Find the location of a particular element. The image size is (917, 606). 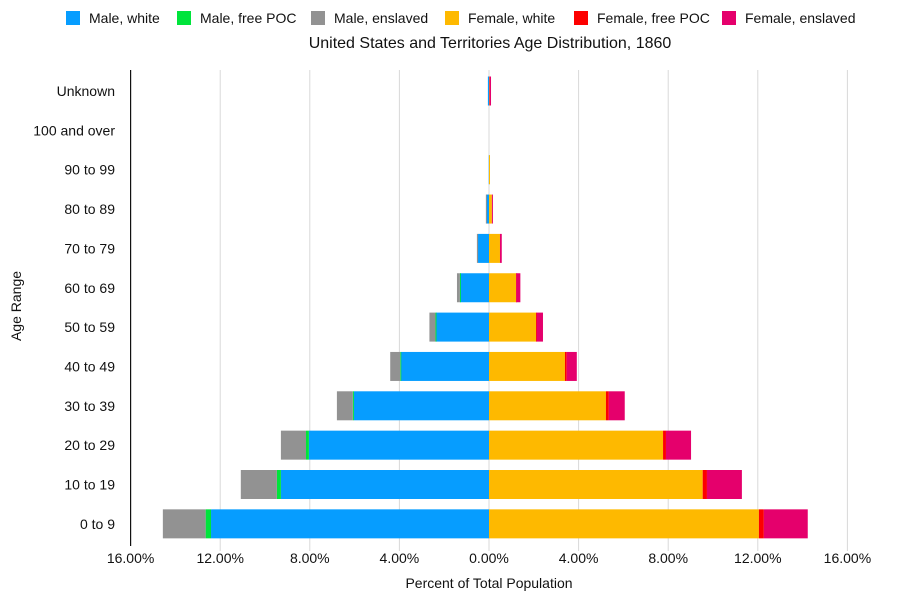

legend-item: Female, free POC is located at coordinates (642, 18).